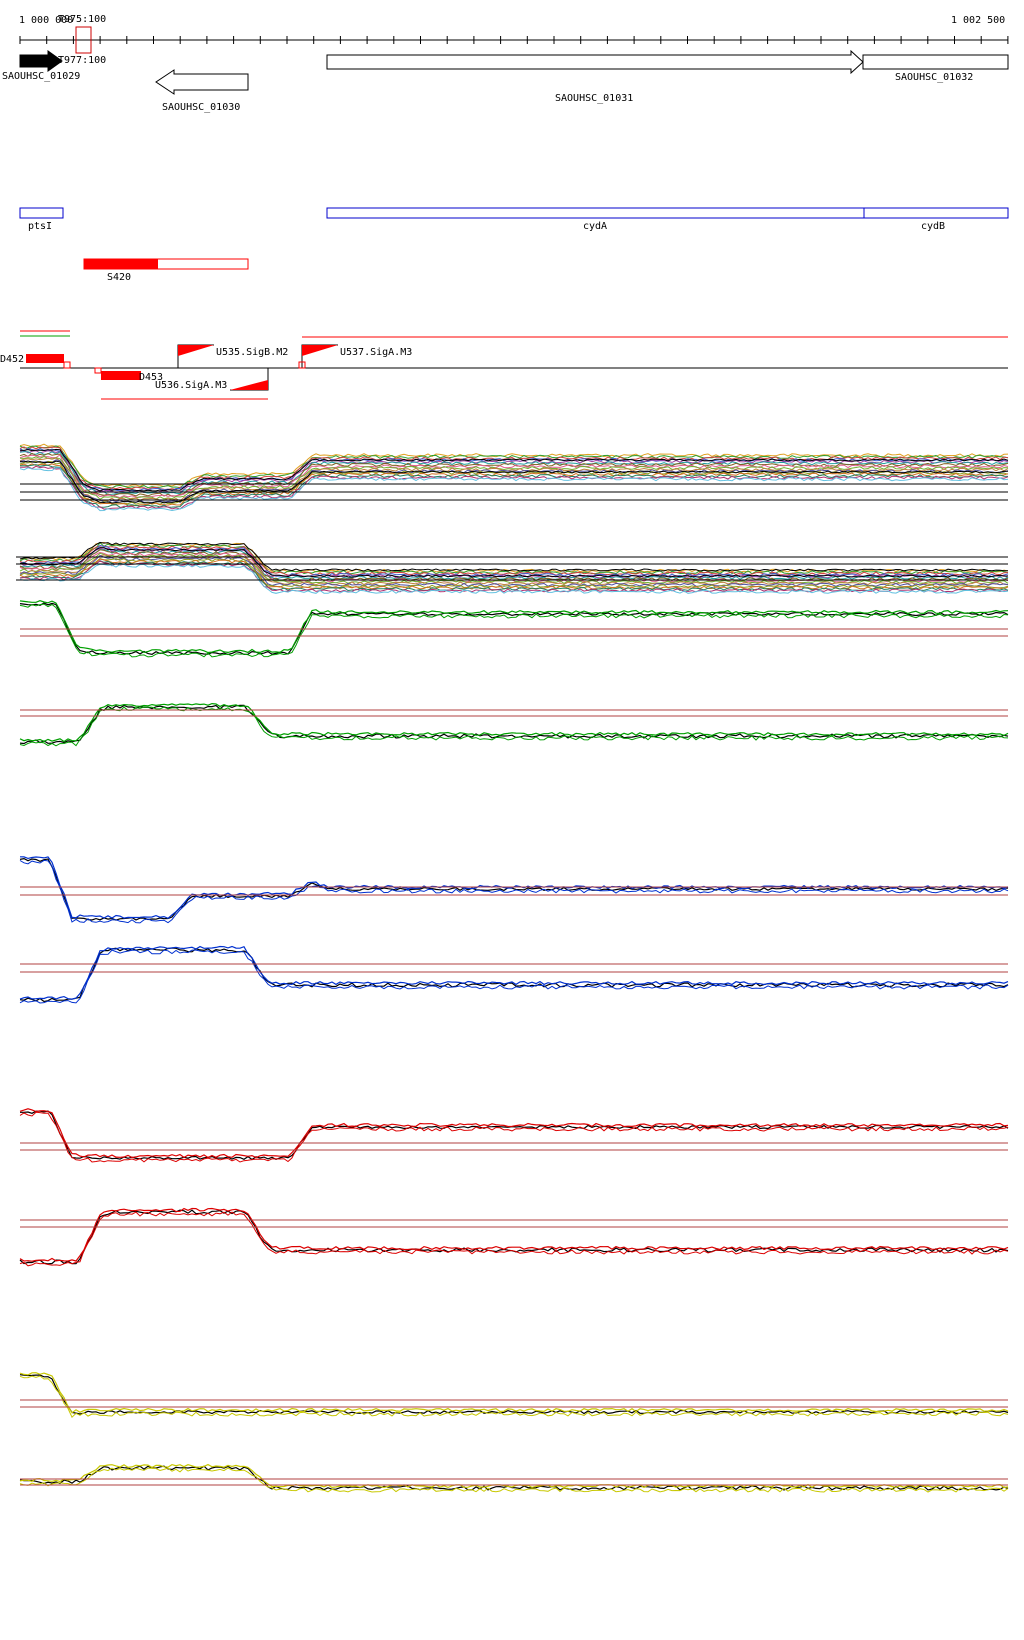 The height and width of the screenshot is (1640, 1024). I want to click on gene-label: SAOUHSC_01032, so click(934, 77).